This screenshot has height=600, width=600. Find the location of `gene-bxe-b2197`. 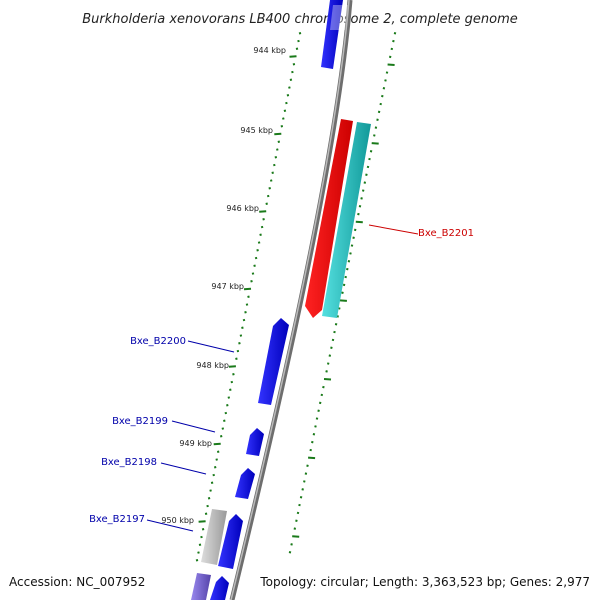

gene-bxe-b2197 is located at coordinates (230, 541).